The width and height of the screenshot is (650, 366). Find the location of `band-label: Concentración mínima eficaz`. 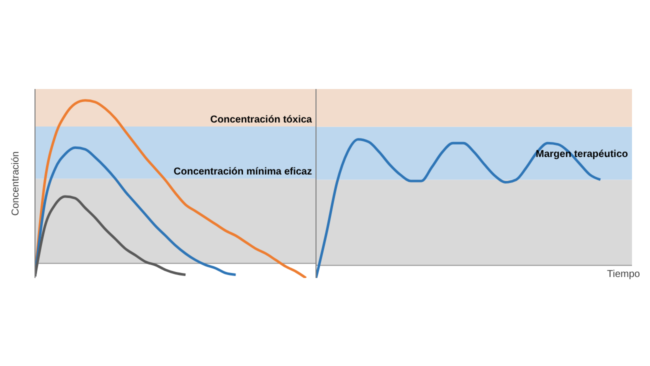

band-label: Concentración mínima eficaz is located at coordinates (243, 172).